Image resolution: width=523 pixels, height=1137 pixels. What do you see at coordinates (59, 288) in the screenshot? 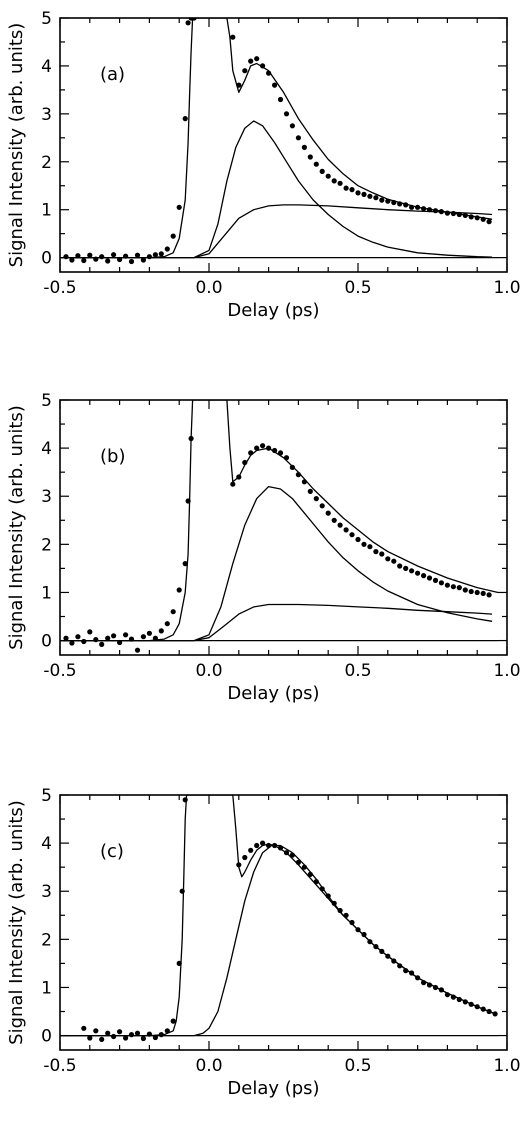
I see `x-tick-label: -0.5` at bounding box center [59, 288].